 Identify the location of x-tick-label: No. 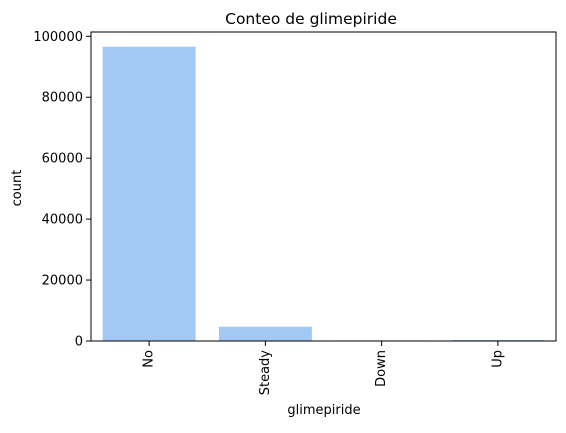
(149, 359).